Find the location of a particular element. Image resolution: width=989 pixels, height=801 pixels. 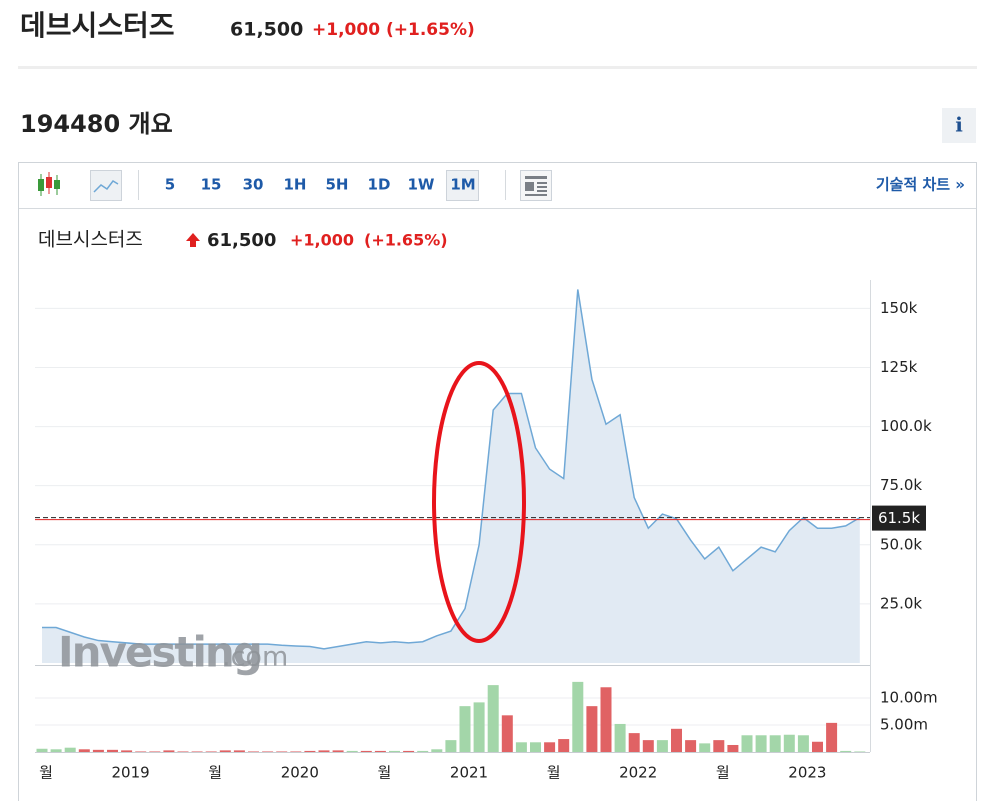

y-tick-label: 125k is located at coordinates (899, 367).